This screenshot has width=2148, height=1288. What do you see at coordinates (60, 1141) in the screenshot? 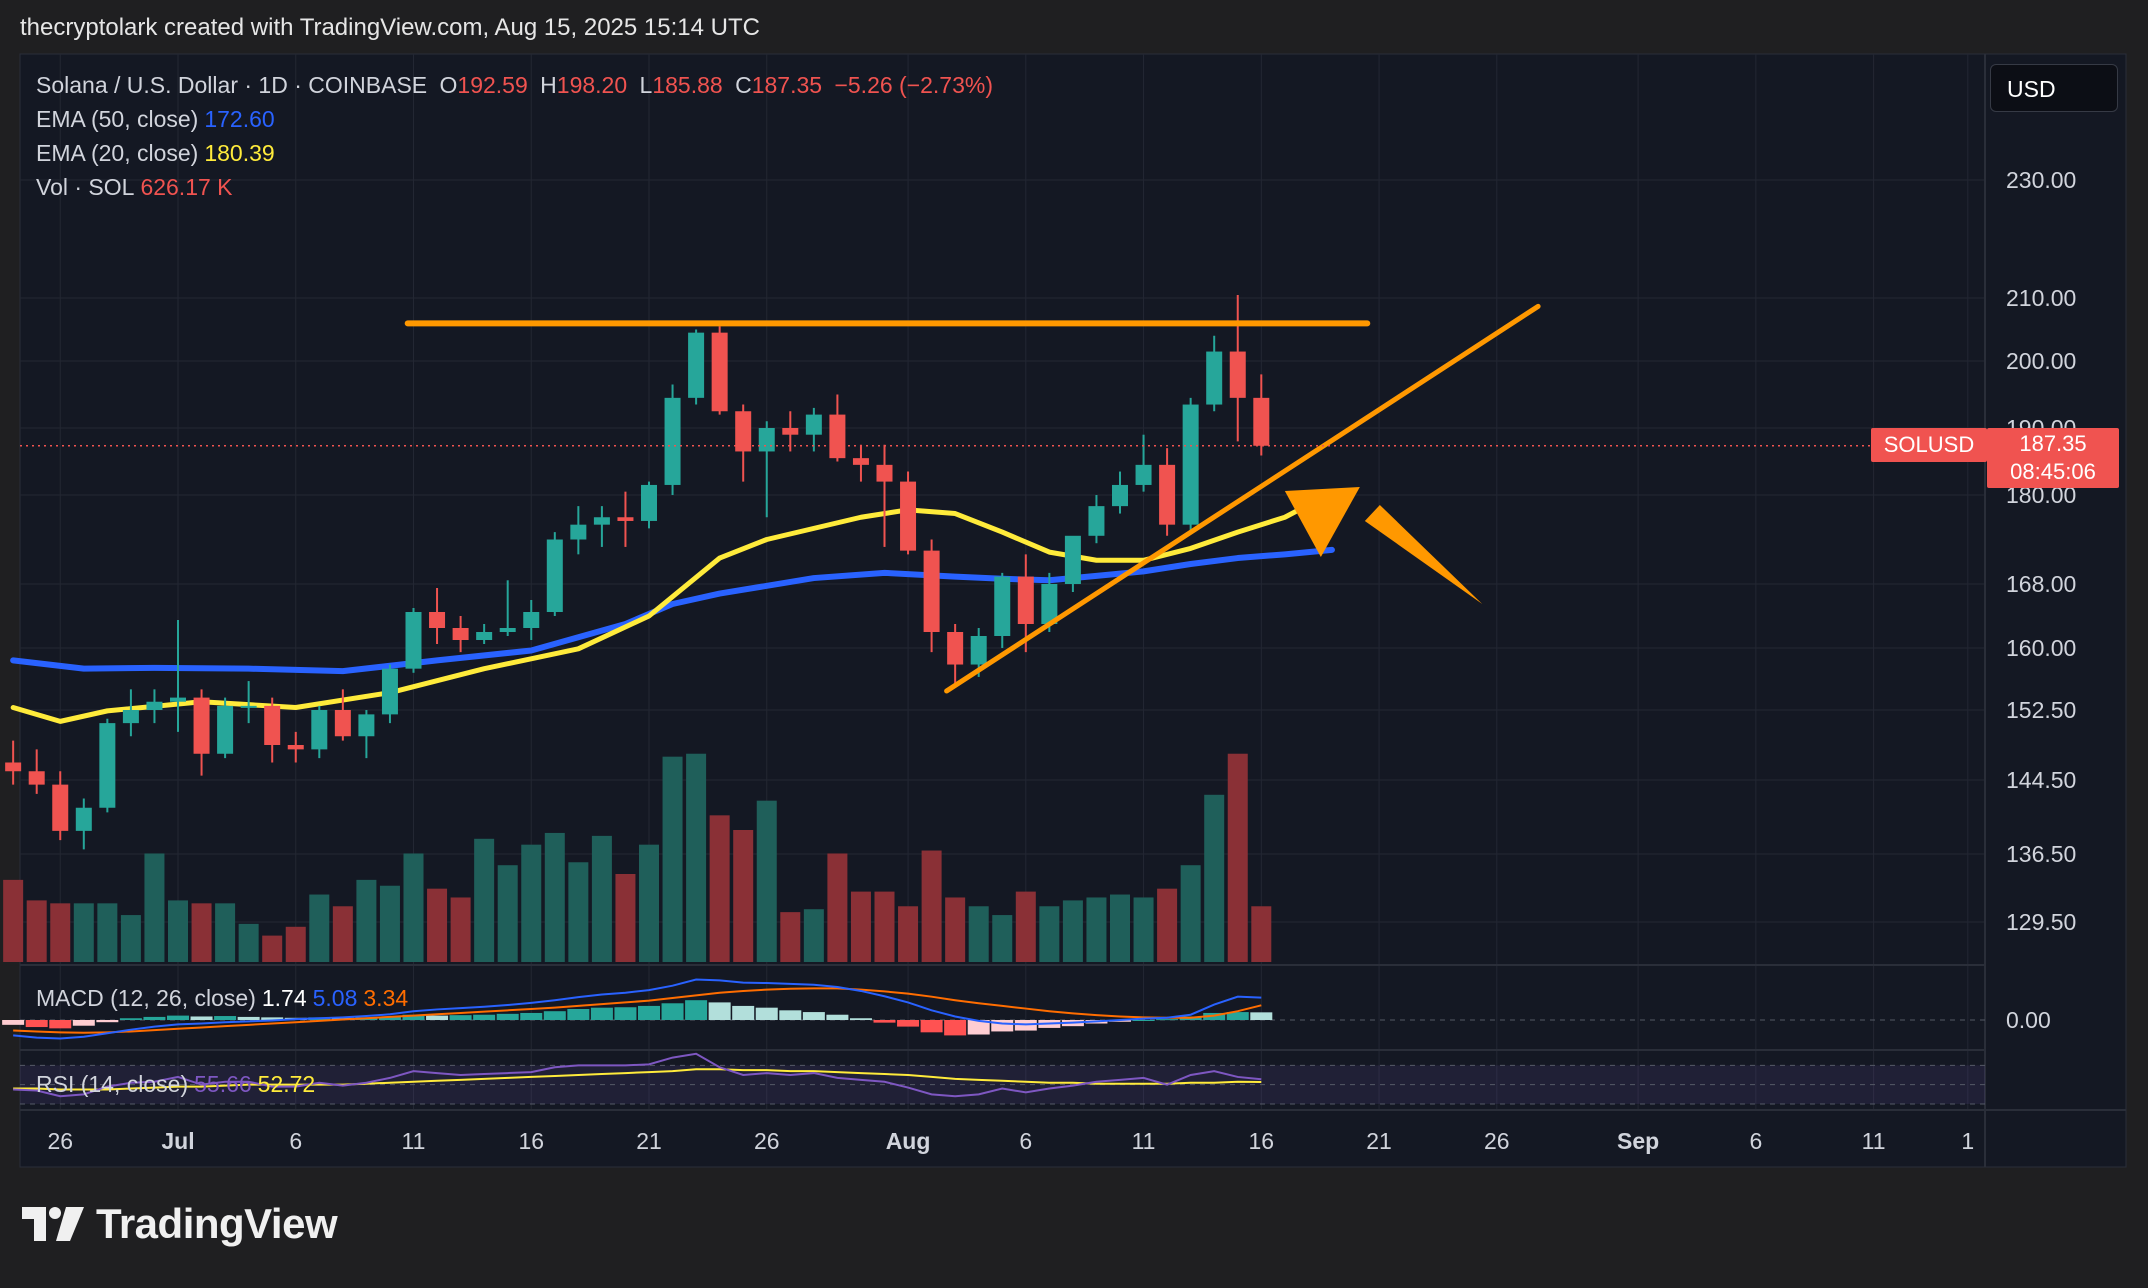
I see `time-tick-label: 26` at bounding box center [60, 1141].